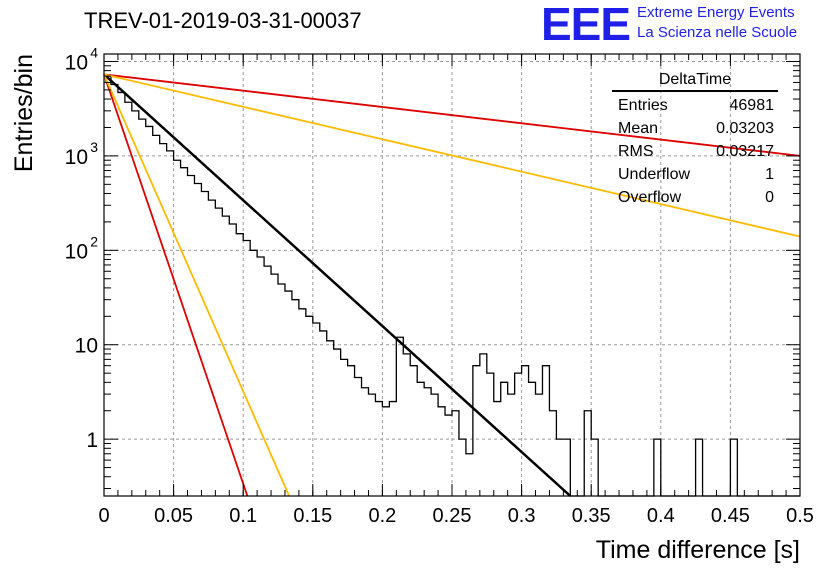  I want to click on stats-label: Underflow, so click(654, 174).